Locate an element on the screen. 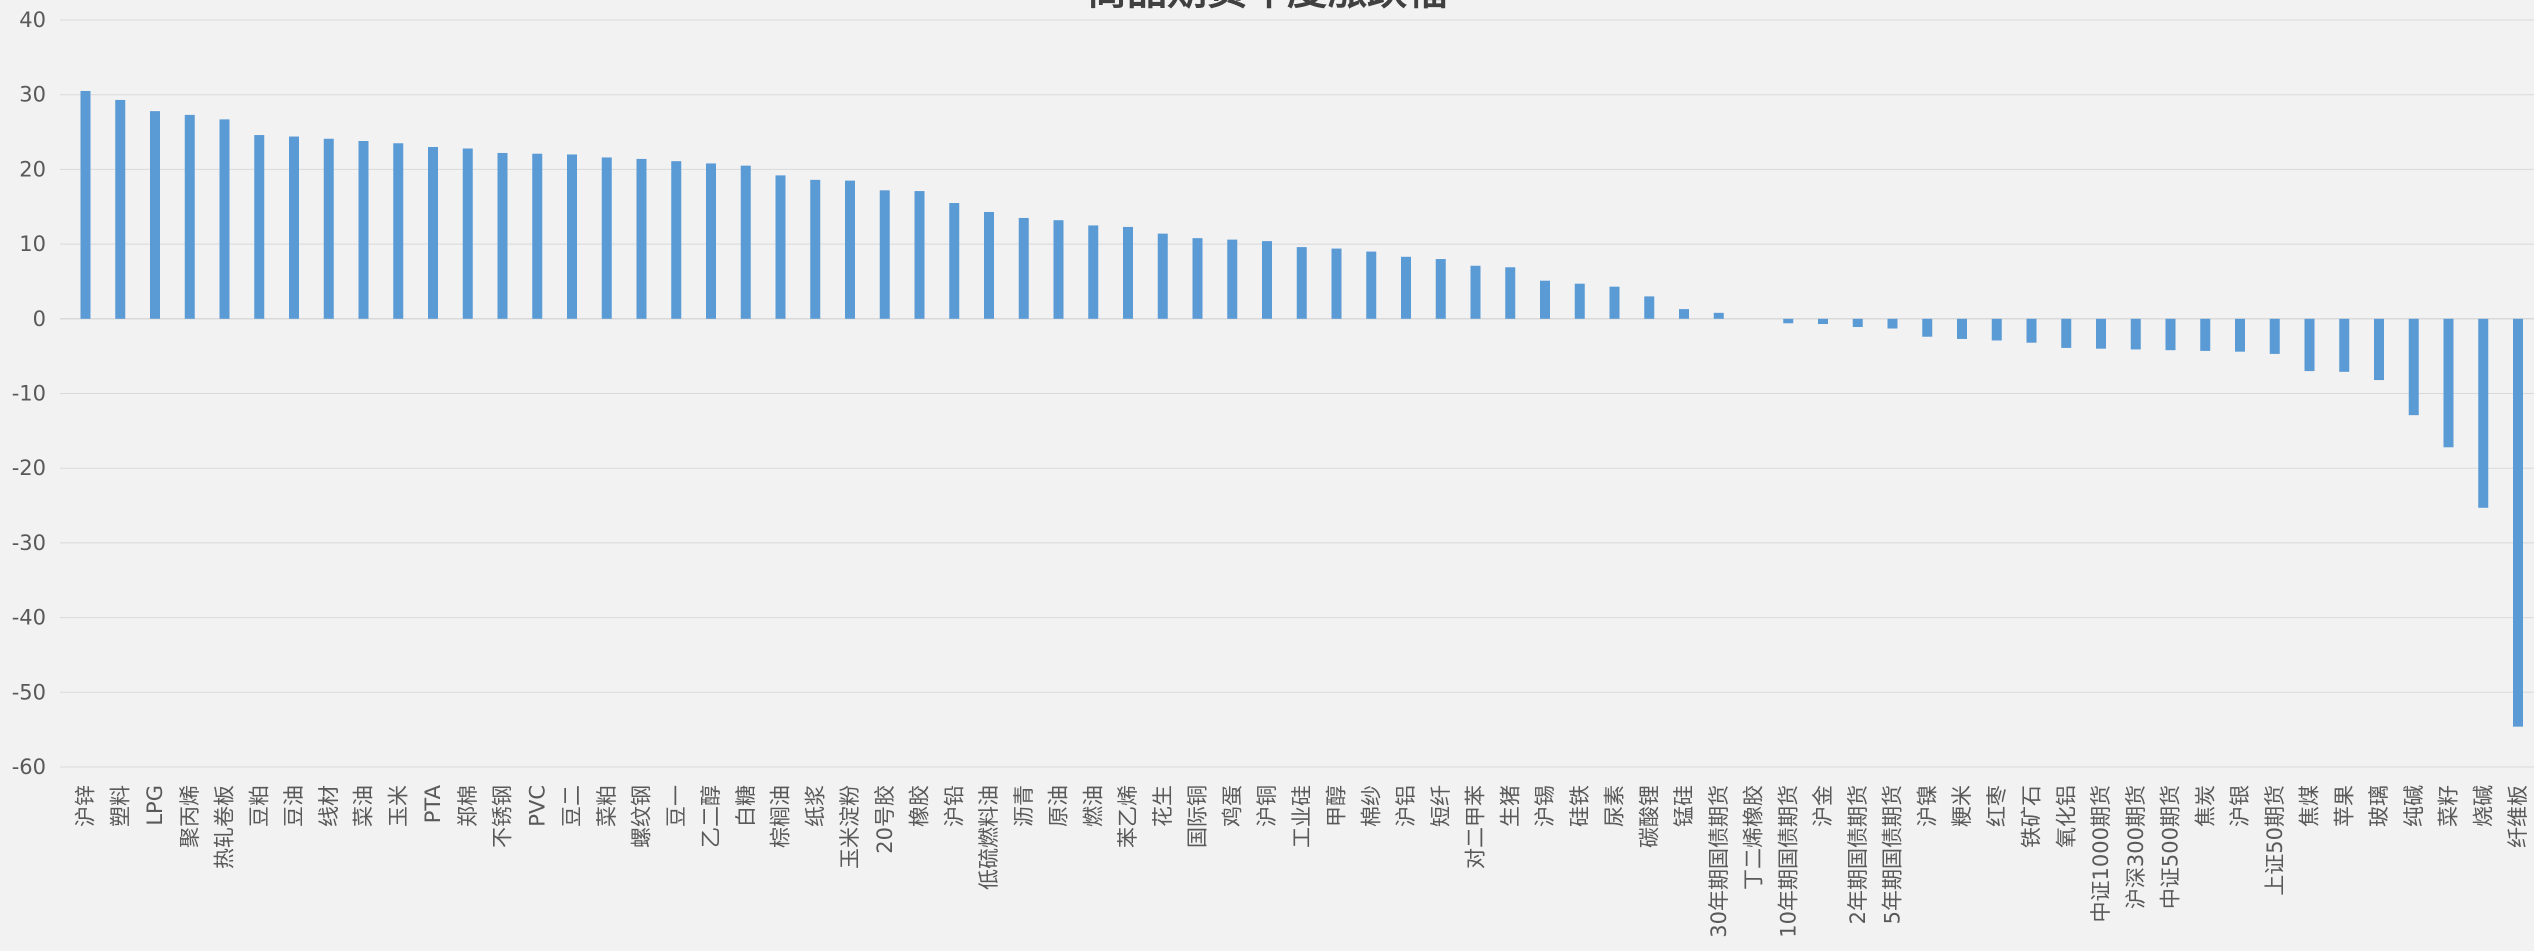  x-category-label: 焦煤 is located at coordinates (2310, 806).